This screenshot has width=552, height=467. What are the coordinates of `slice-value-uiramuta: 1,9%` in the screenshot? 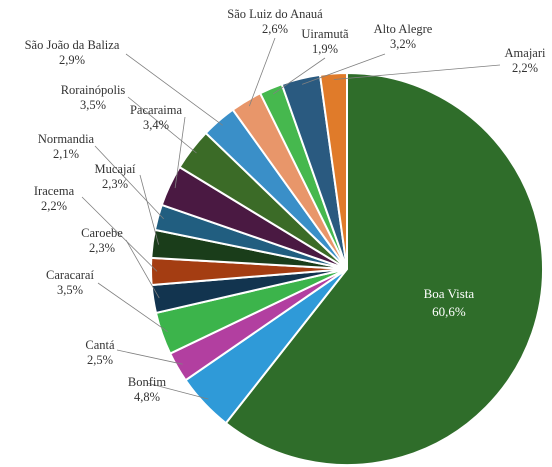 It's located at (325, 49).